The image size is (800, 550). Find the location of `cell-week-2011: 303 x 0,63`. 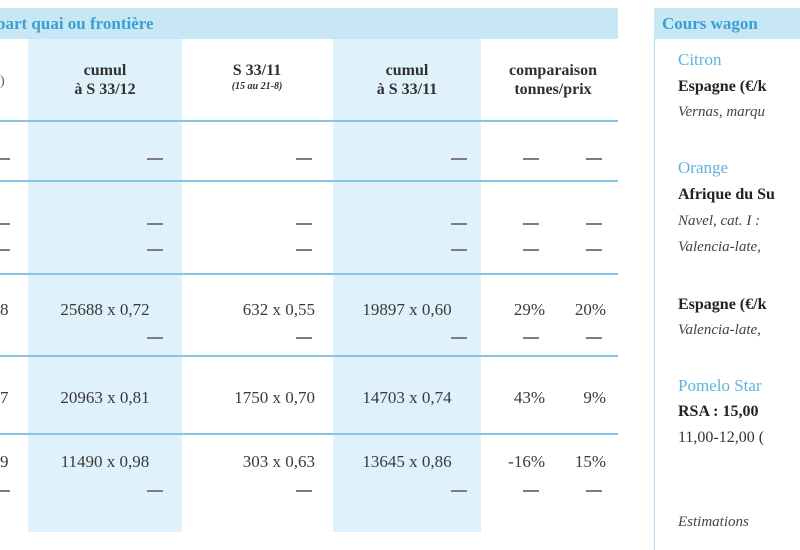

cell-week-2011: 303 x 0,63 is located at coordinates (278, 461).